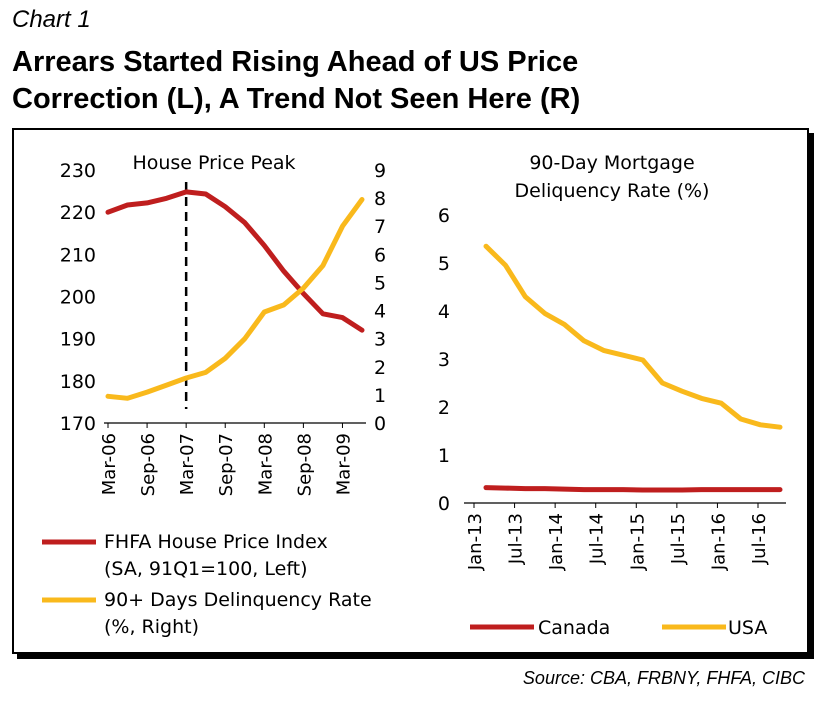  Describe the element at coordinates (444, 312) in the screenshot. I see `right-y-tick-label: 4` at that location.